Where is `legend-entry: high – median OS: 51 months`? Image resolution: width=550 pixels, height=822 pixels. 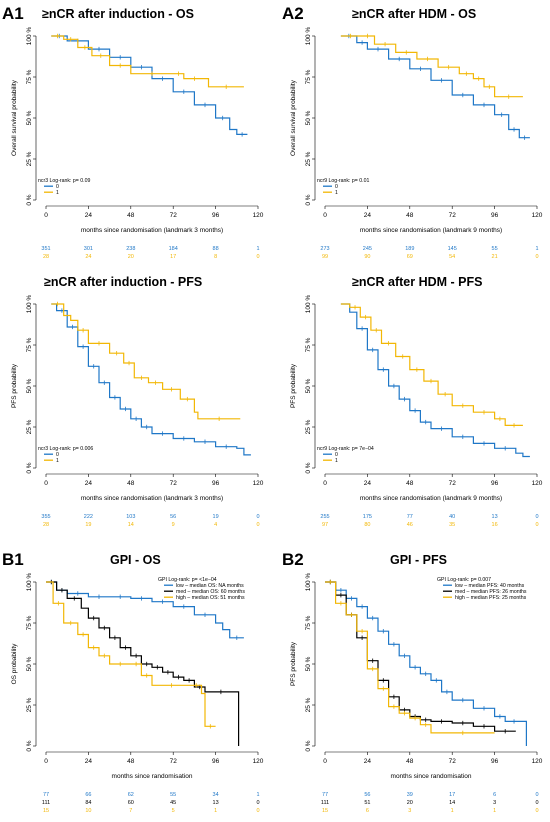 legend-entry: high – median OS: 51 months is located at coordinates (210, 598).